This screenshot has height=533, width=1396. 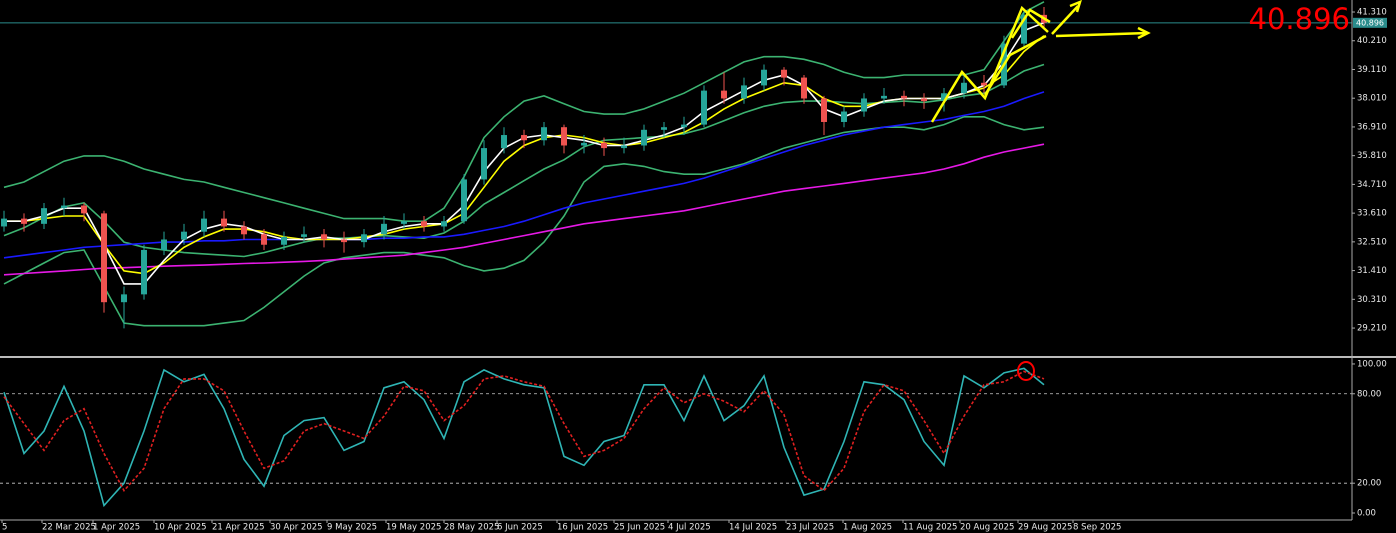 What do you see at coordinates (413, 528) in the screenshot?
I see `x-tick-label: 19 May 2025` at bounding box center [413, 528].